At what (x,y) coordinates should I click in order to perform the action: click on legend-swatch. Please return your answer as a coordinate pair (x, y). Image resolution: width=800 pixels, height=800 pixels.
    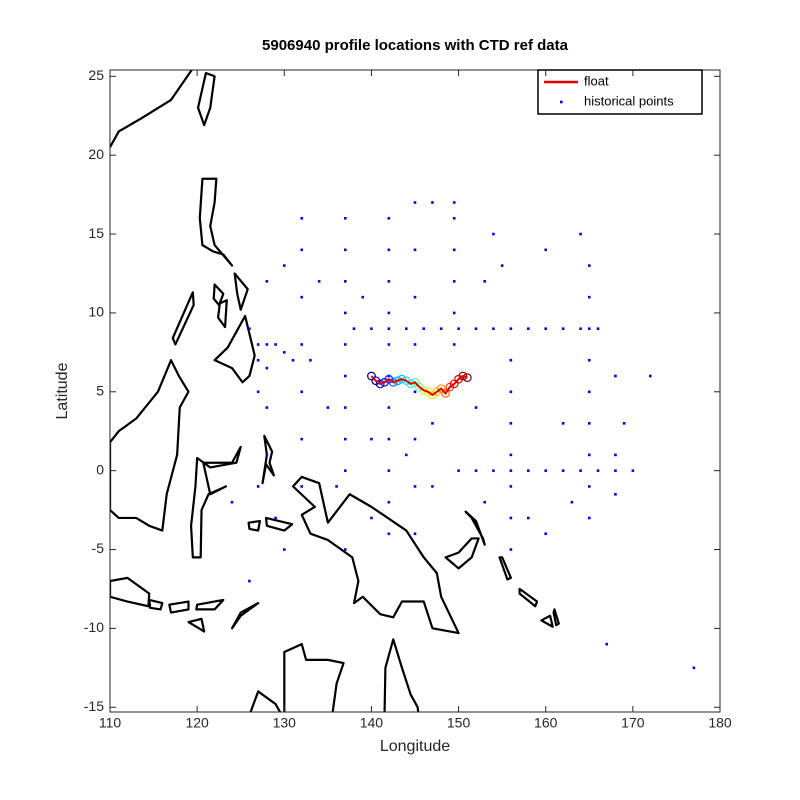
    Looking at the image, I should click on (561, 102).